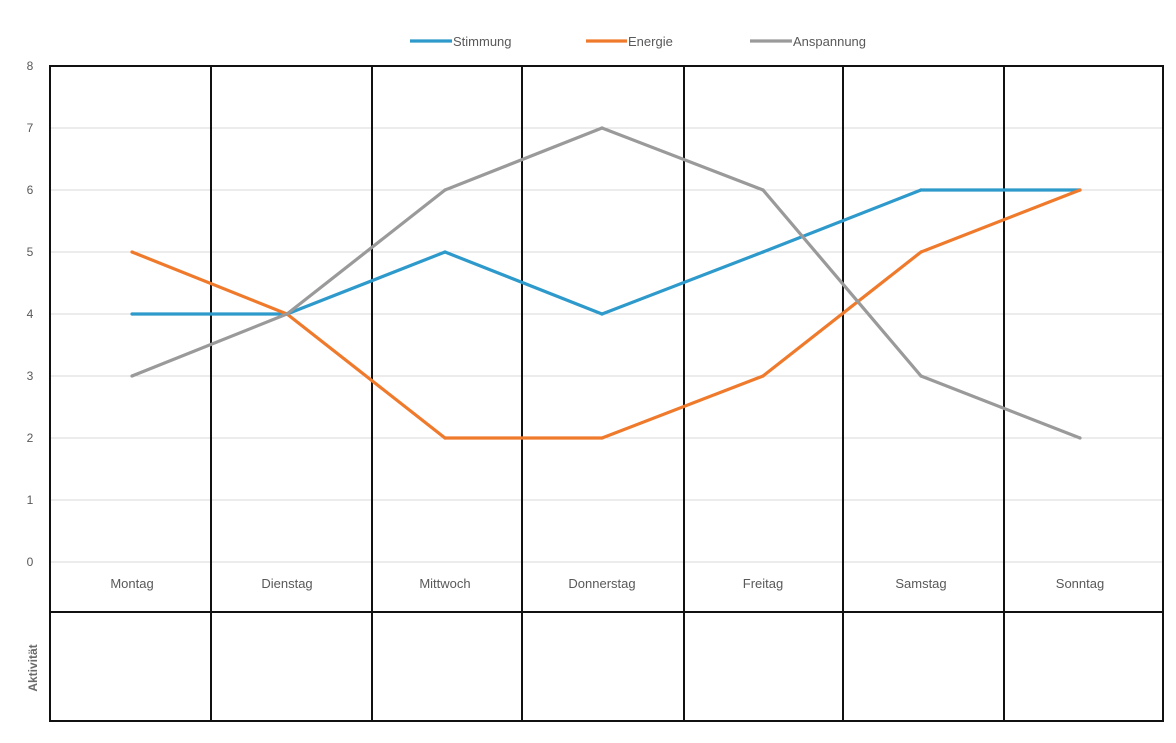 The image size is (1176, 743). Describe the element at coordinates (444, 583) in the screenshot. I see `x-tick-label: Mittwoch` at that location.